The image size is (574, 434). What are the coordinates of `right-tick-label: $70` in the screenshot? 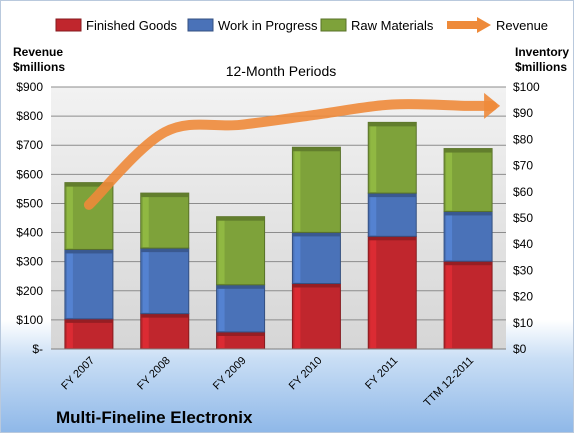 It's located at (523, 166).